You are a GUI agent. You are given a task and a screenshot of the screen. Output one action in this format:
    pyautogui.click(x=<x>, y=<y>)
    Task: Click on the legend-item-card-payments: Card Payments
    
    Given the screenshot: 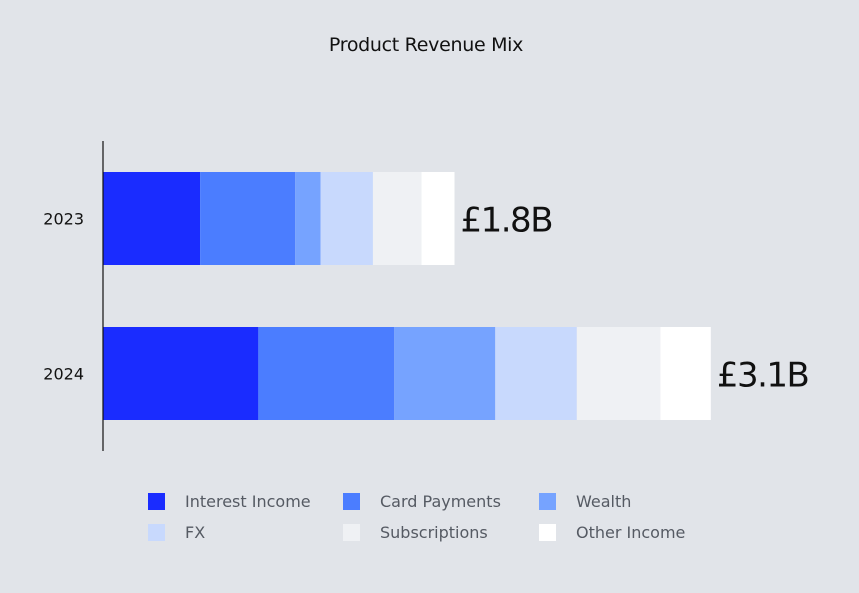 What is the action you would take?
    pyautogui.click(x=441, y=501)
    